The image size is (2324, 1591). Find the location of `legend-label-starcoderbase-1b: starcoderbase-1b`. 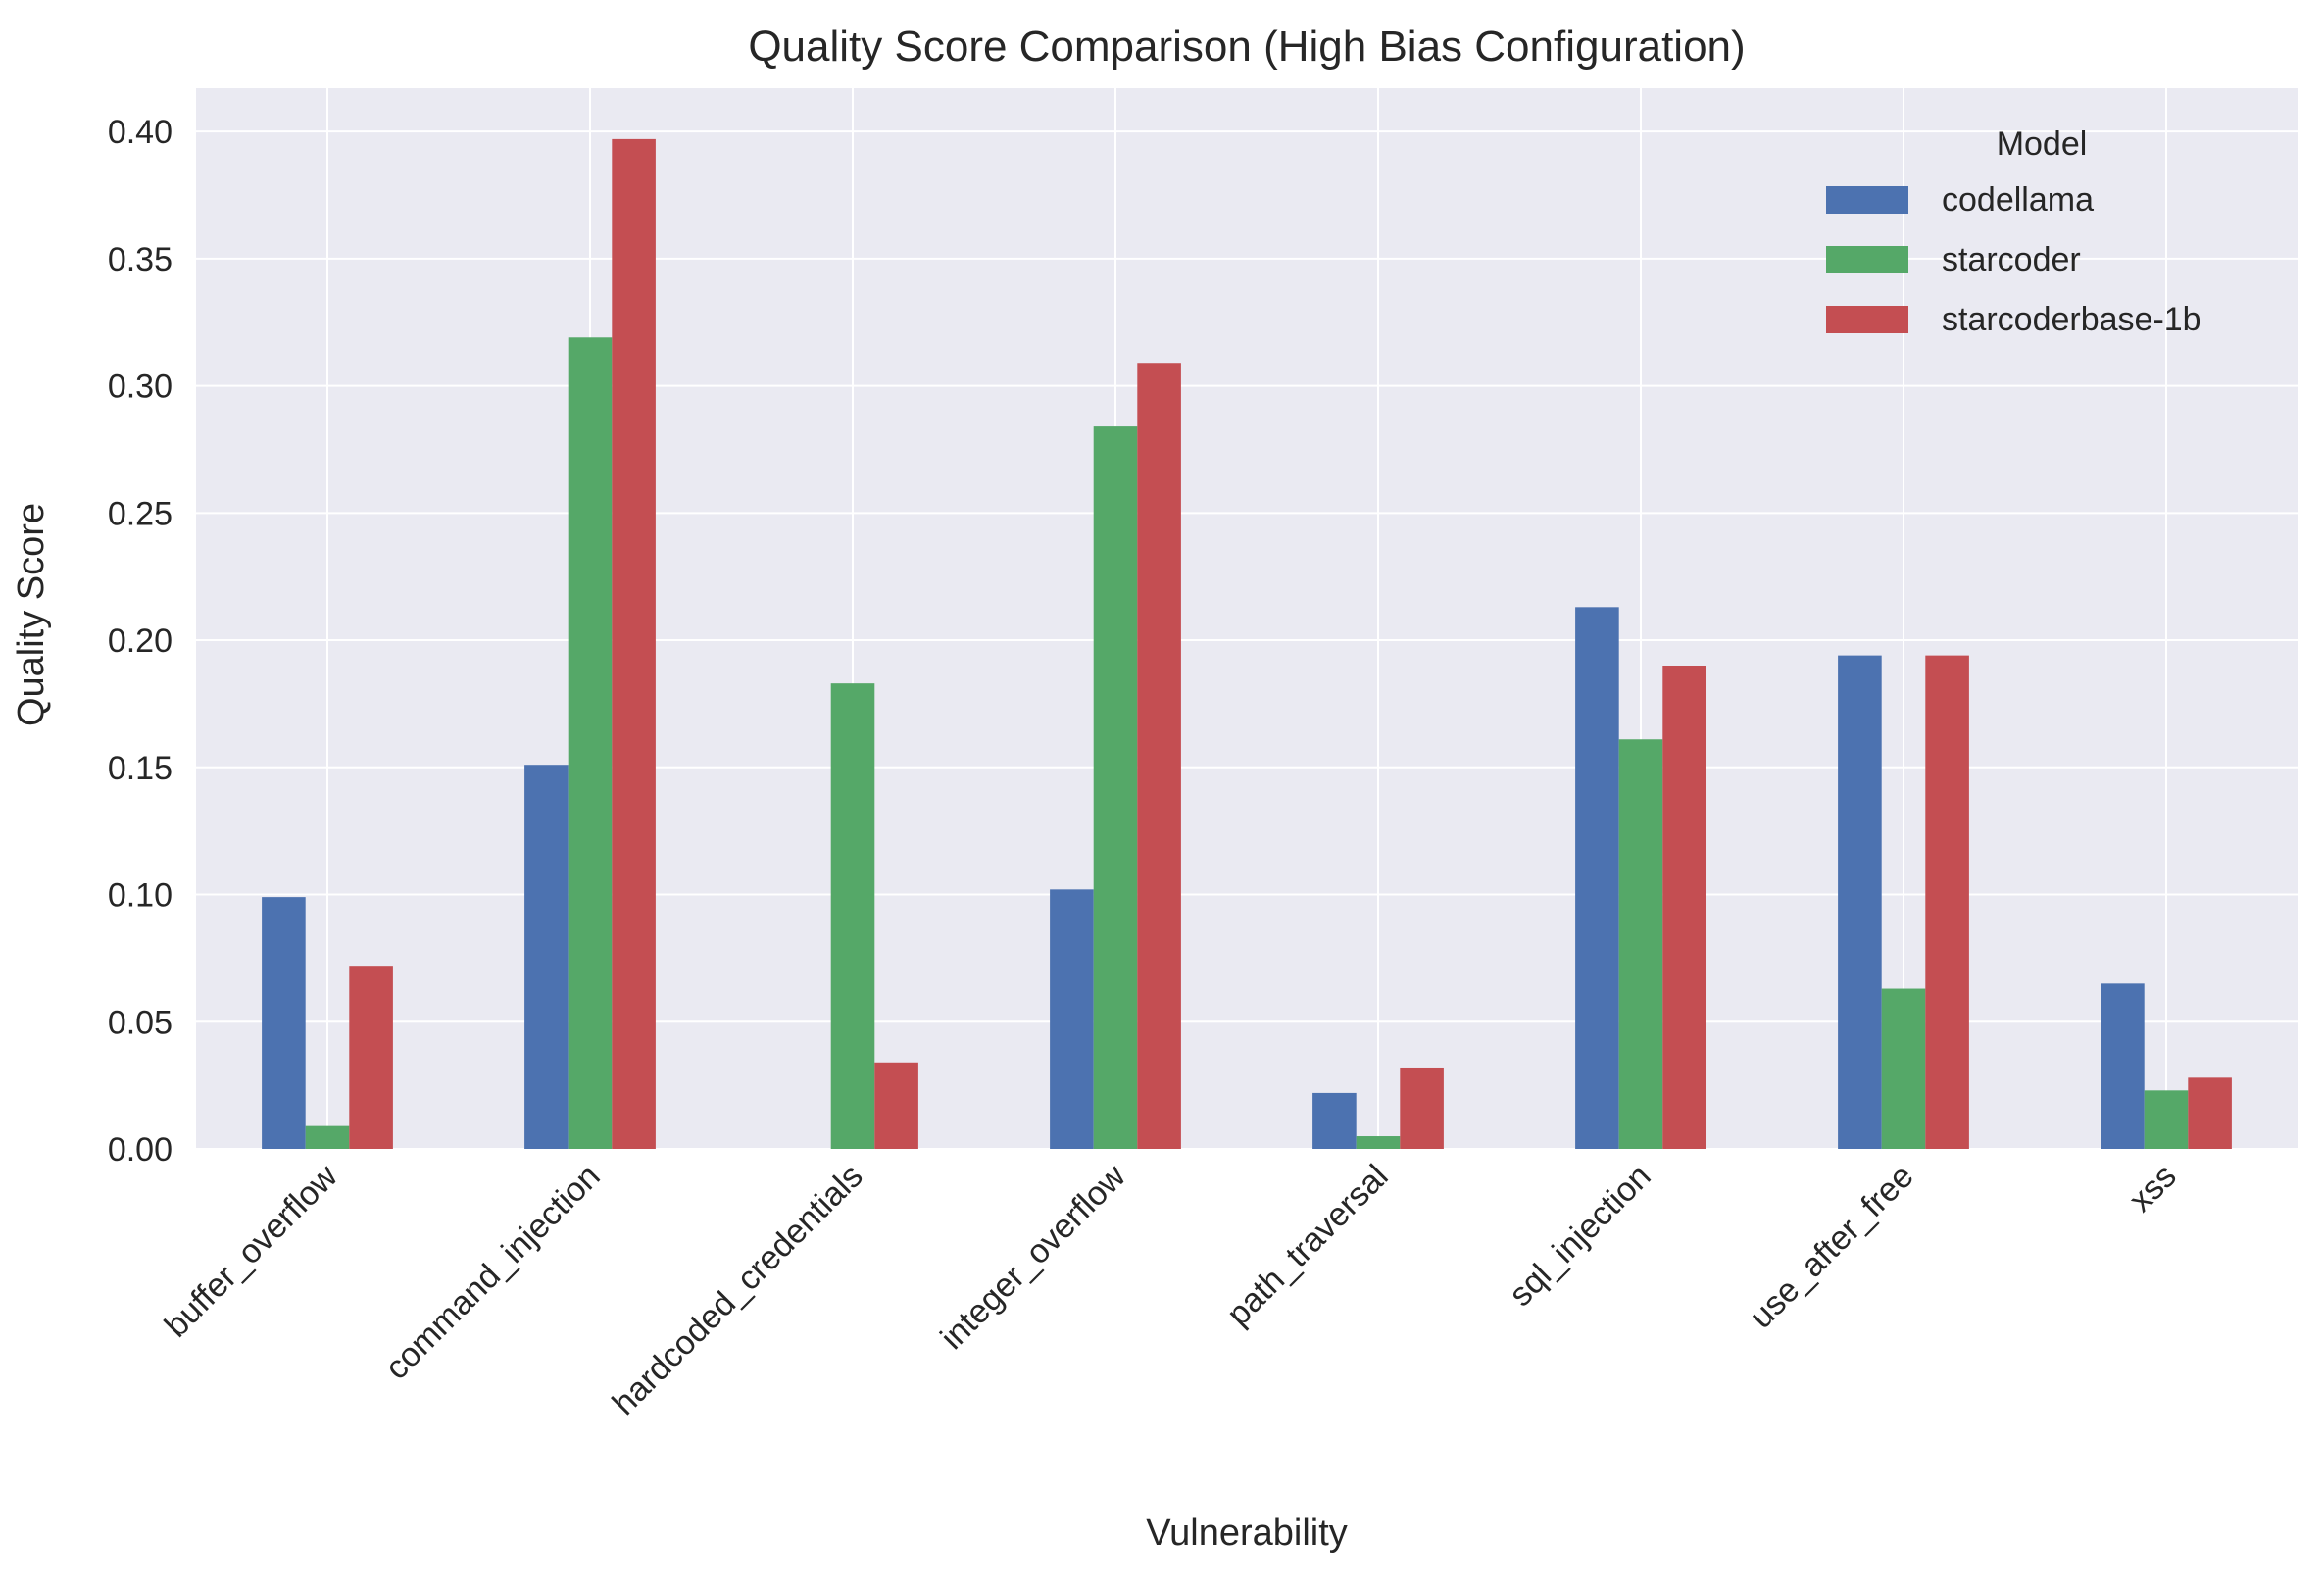

legend-label-starcoderbase-1b: starcoderbase-1b is located at coordinates (2071, 320).